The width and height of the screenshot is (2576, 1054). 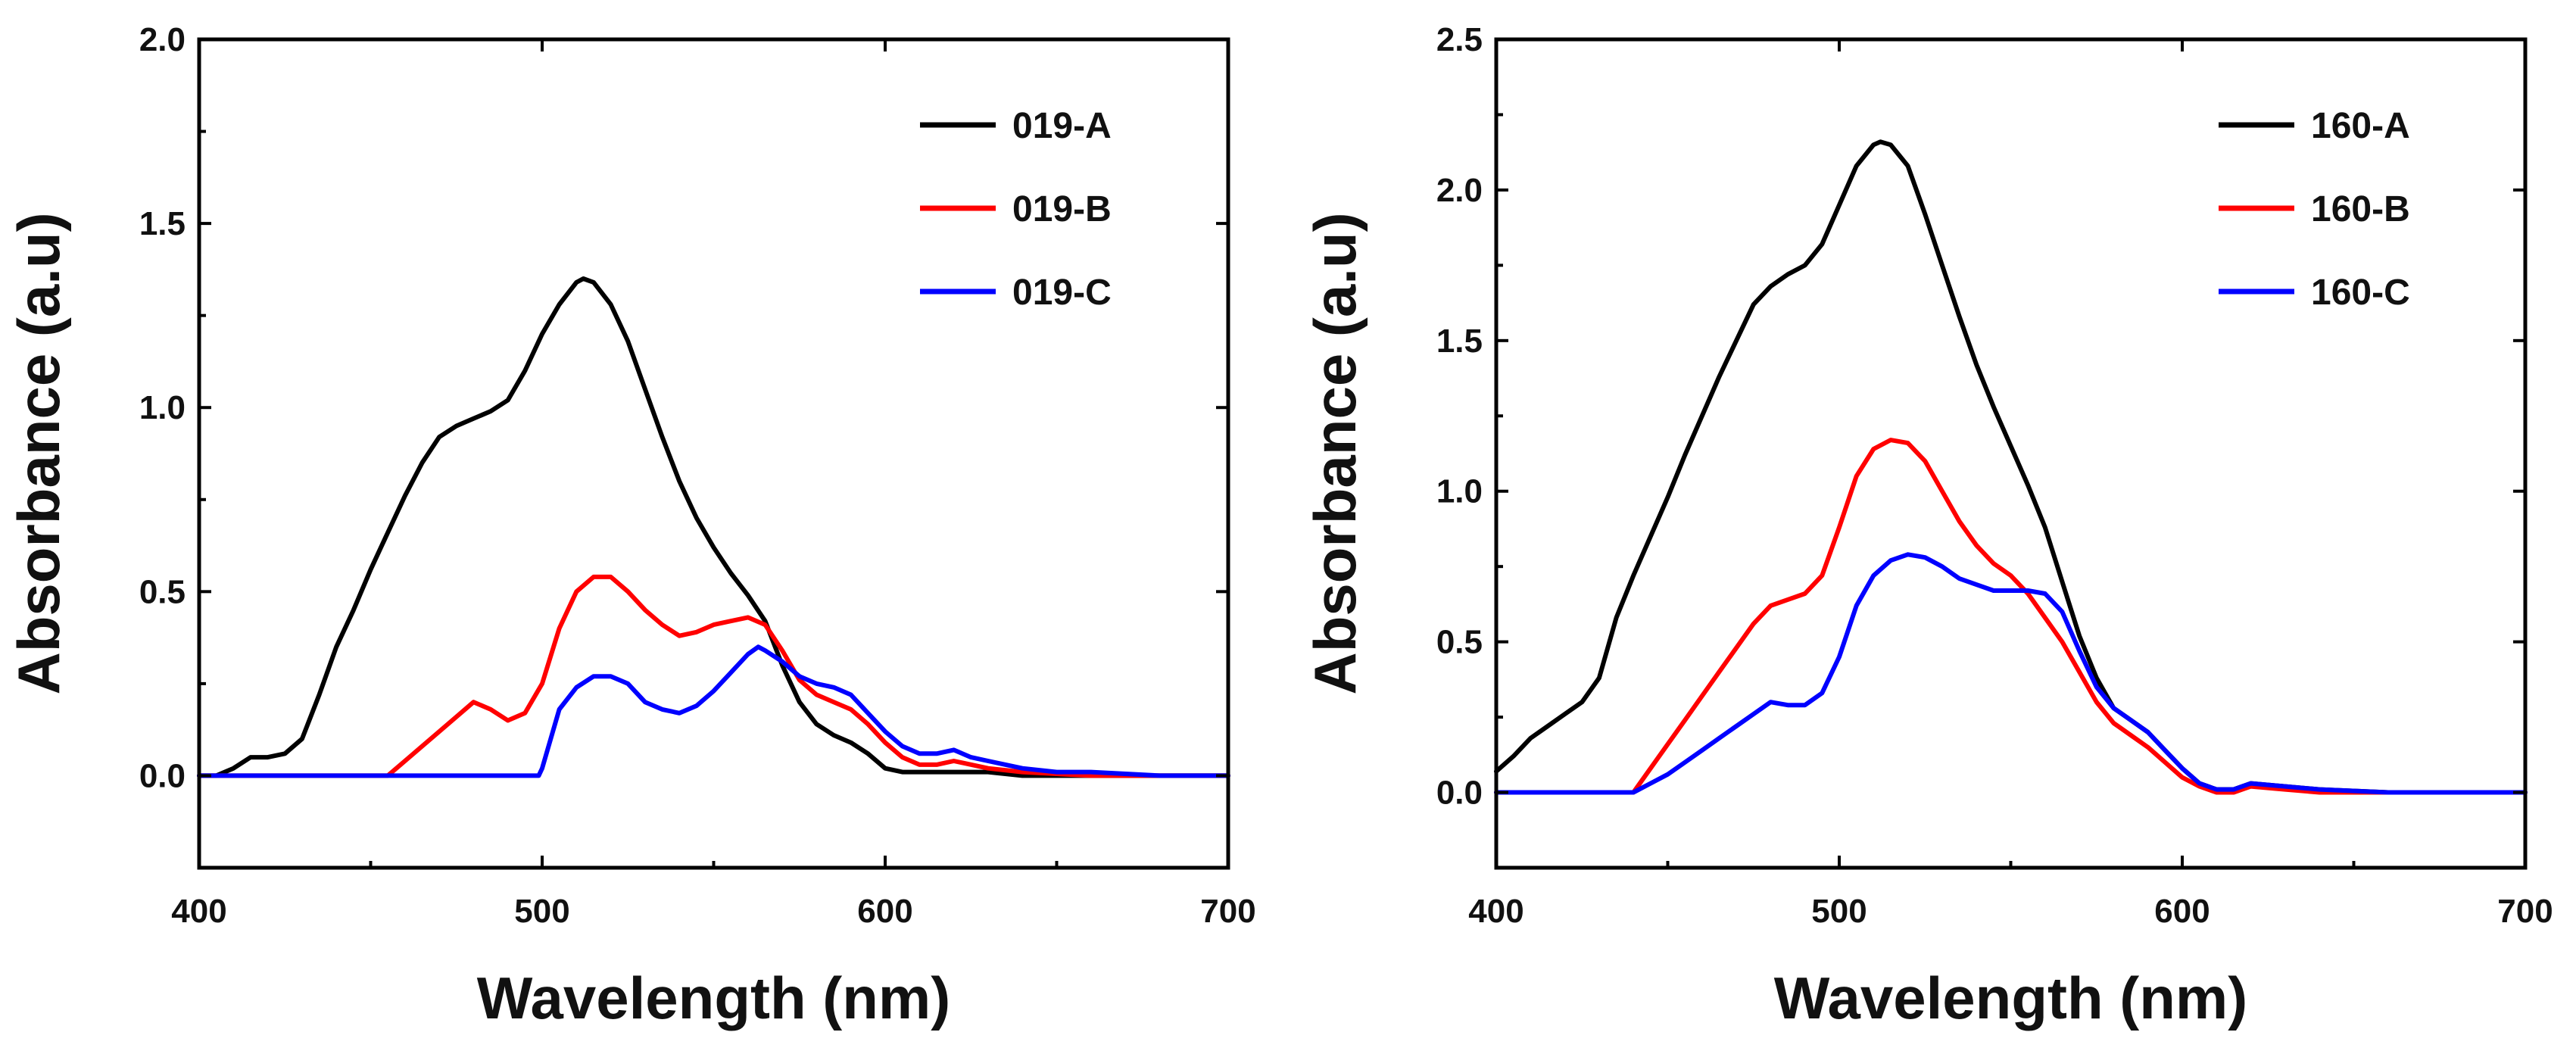 I want to click on legend-label-019-C: 019-C, so click(x=1062, y=293).